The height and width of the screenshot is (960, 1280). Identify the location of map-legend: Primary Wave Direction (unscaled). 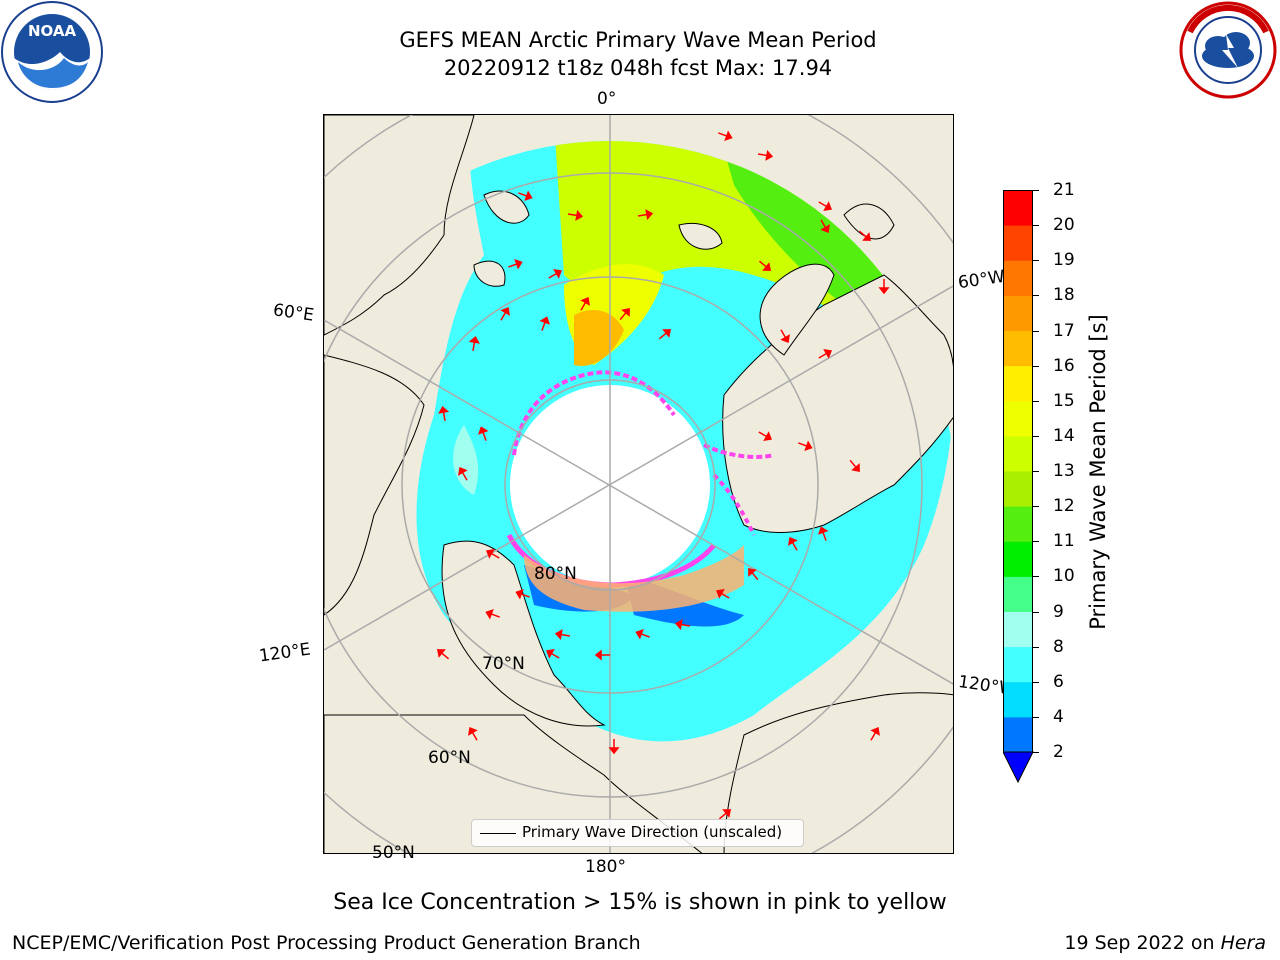
(637, 833).